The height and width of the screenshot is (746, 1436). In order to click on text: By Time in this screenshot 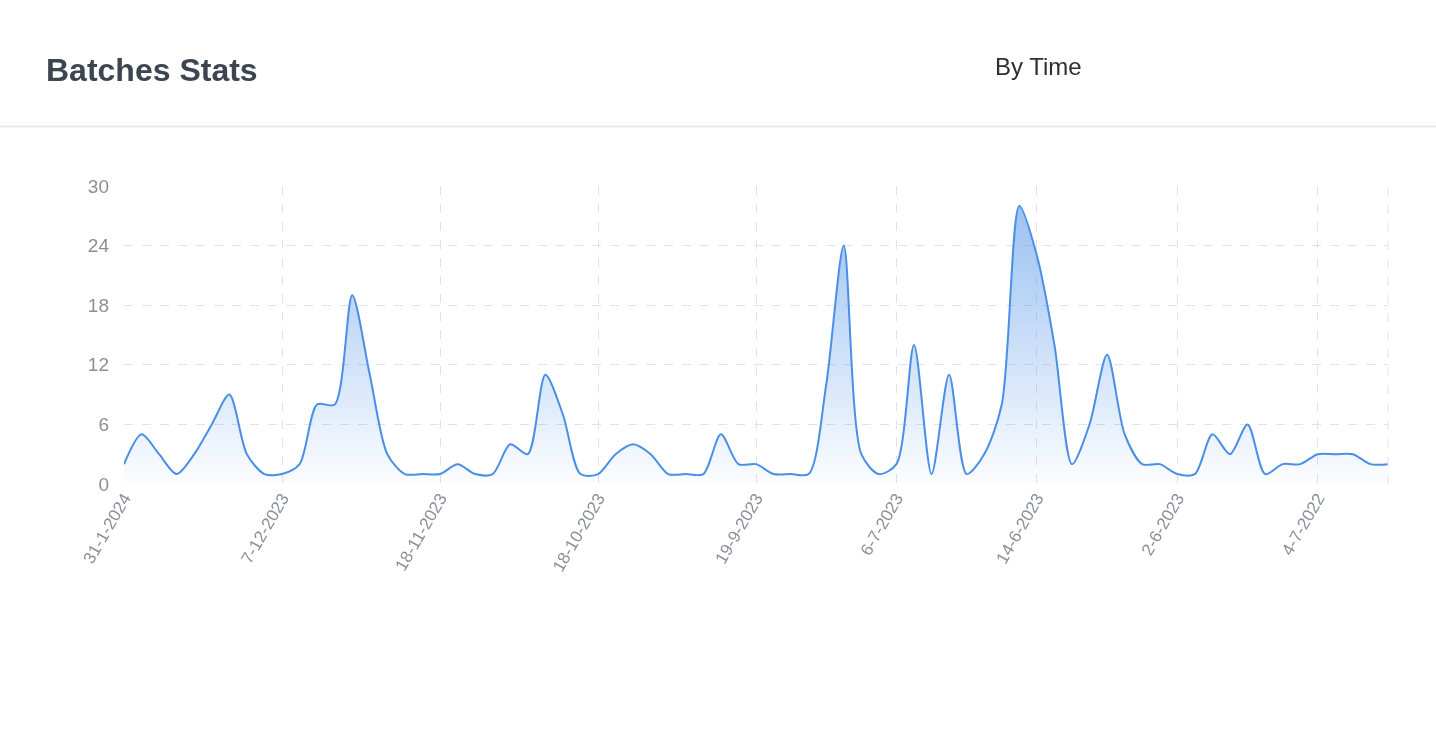, I will do `click(1038, 66)`.